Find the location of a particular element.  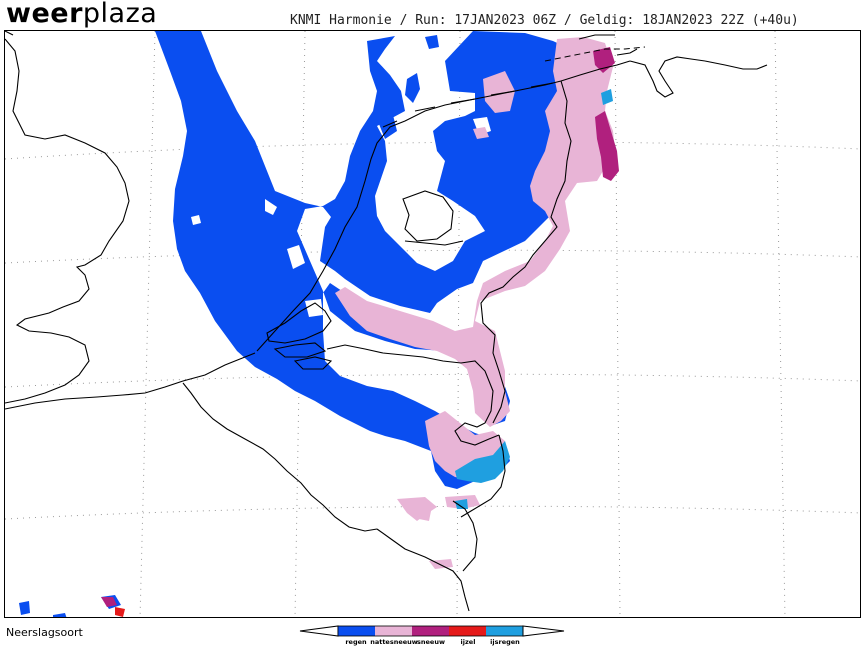

legend-labels: regen nattesneeuw sneeuw ijzel ijsregen is located at coordinates (433, 643).